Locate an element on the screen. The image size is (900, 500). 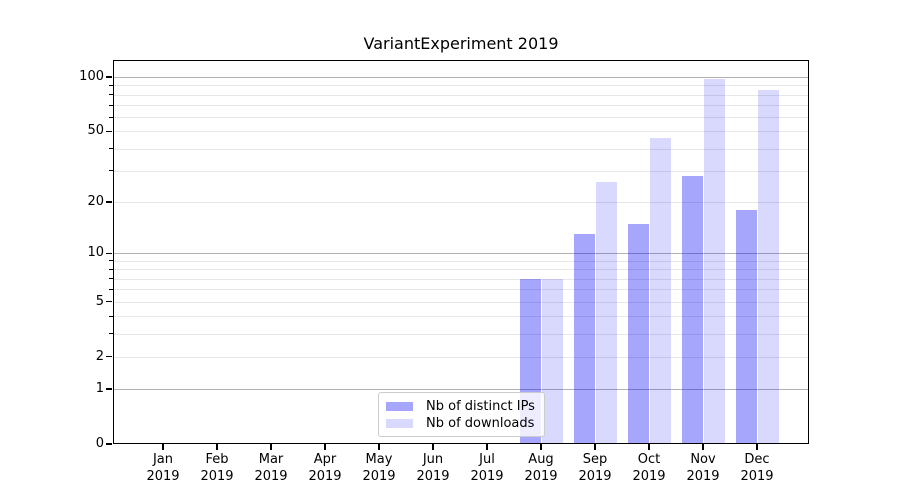
bar-downloads-dec is located at coordinates (768, 266).